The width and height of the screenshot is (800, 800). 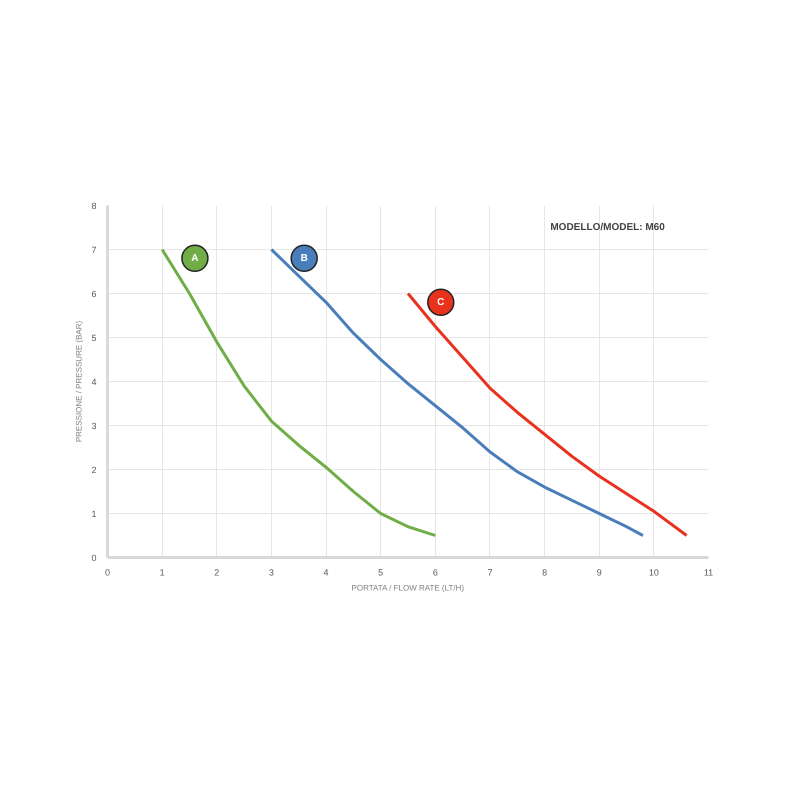 I want to click on x-tick-label: 6, so click(x=435, y=573).